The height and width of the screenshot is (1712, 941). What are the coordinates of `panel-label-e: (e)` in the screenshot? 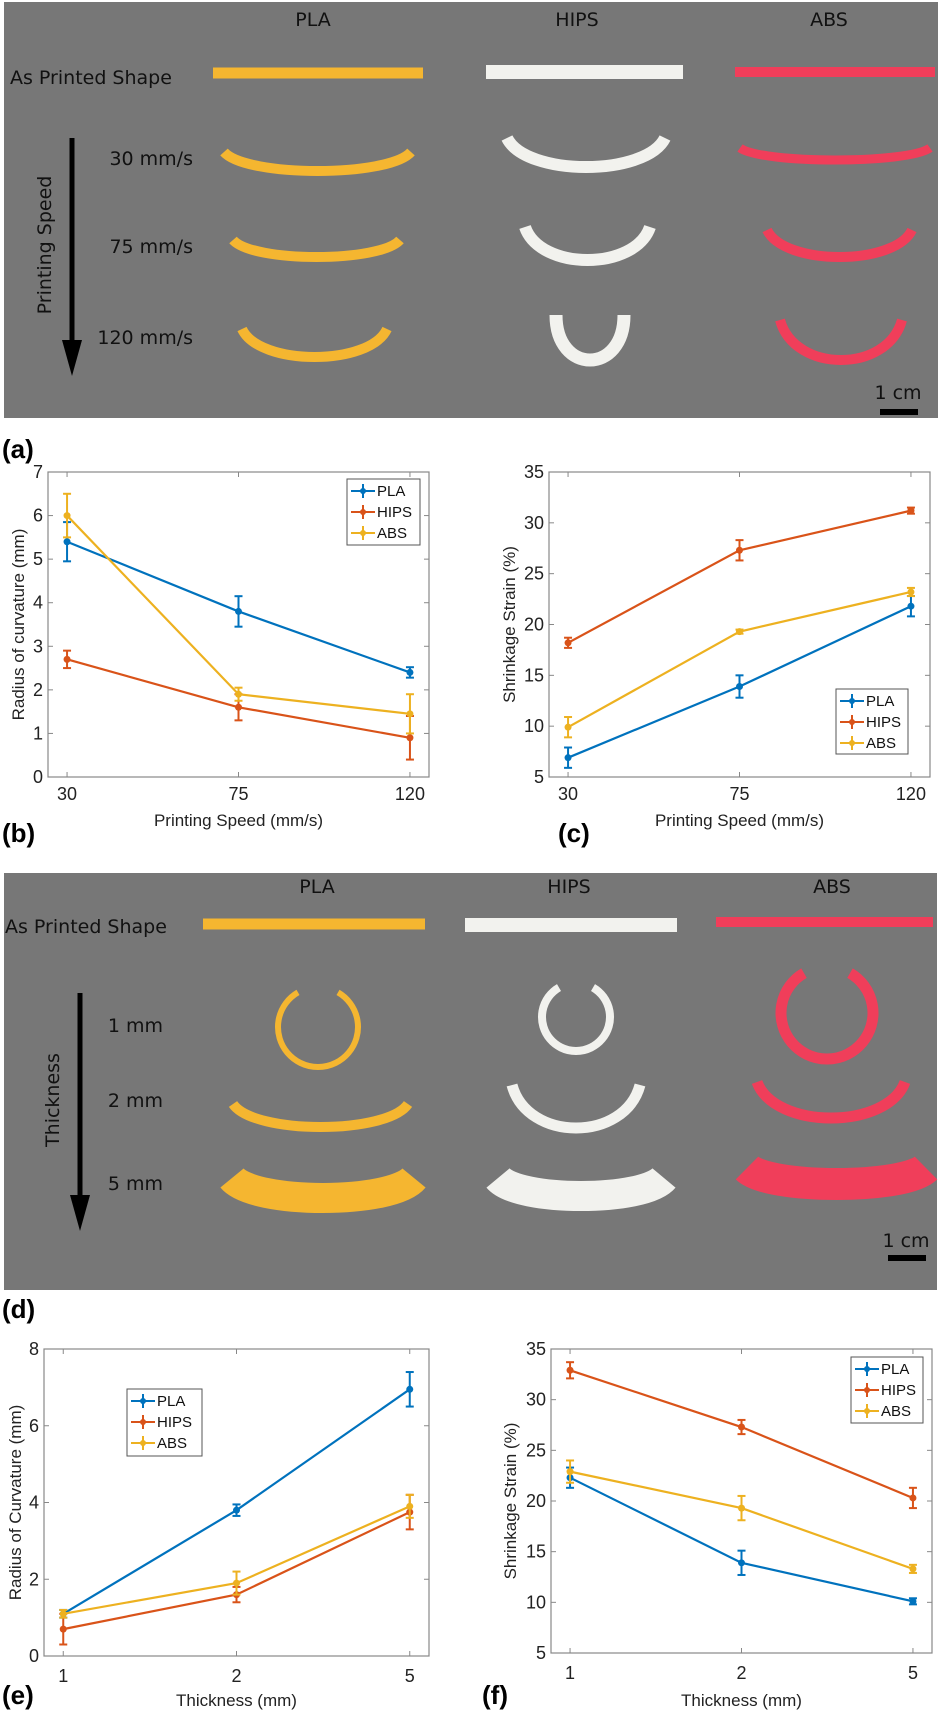 It's located at (18, 1695).